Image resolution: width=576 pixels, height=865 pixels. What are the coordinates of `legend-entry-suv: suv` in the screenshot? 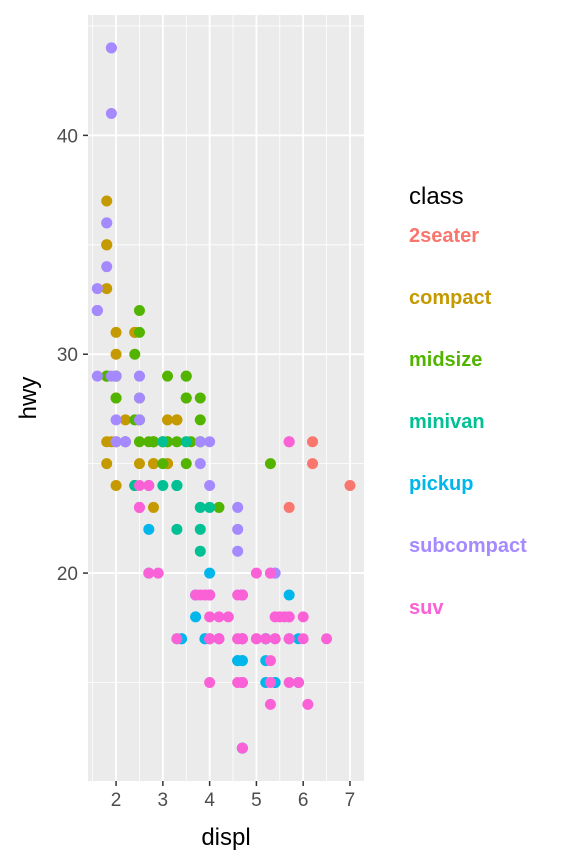 It's located at (426, 608).